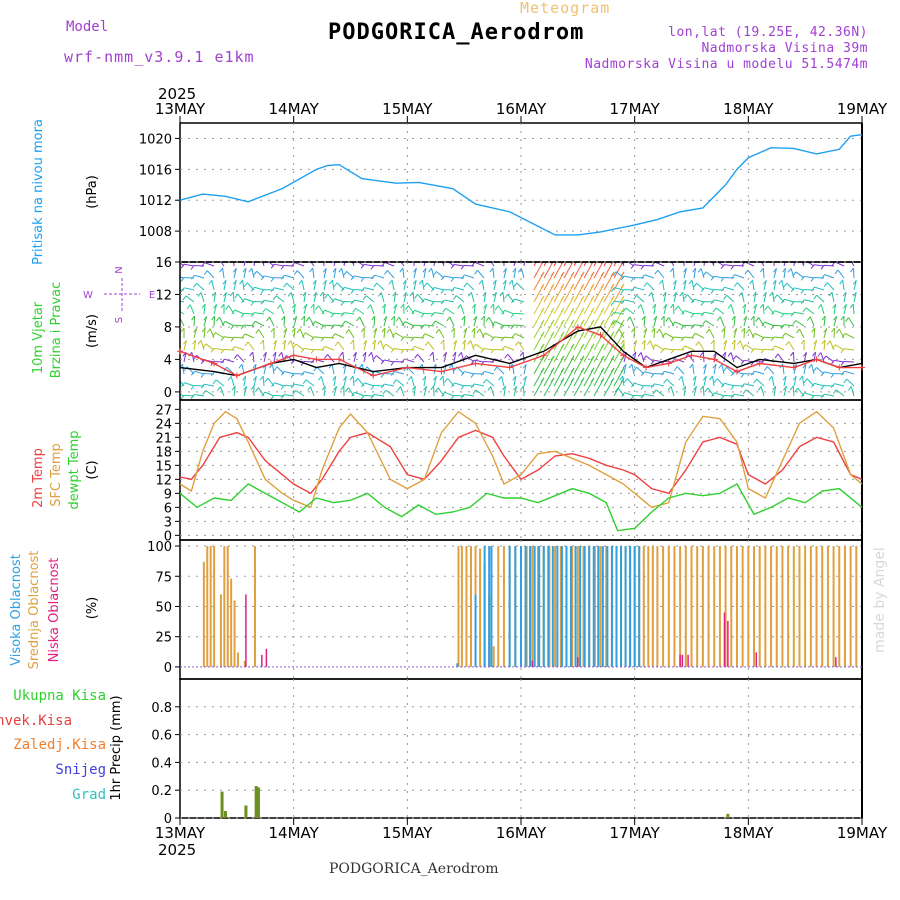  I want to click on temp-ylabel-2m: 2m Temp, so click(38, 478).